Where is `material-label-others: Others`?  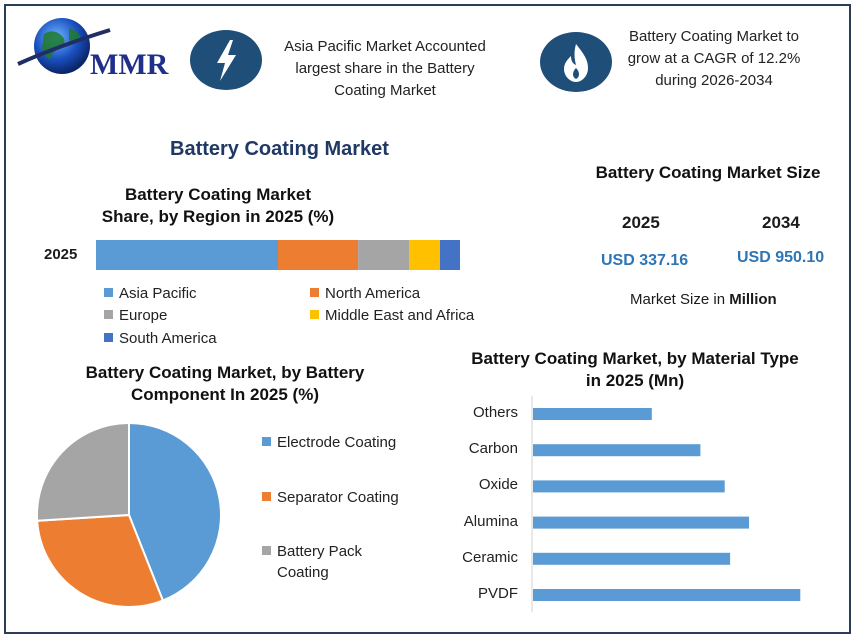
material-label-others: Others is located at coordinates (495, 412).